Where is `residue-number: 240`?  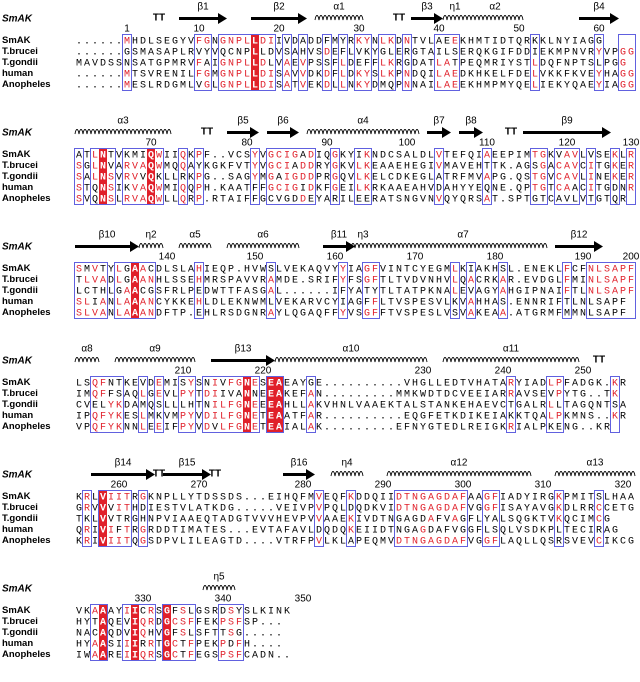
residue-number: 240 is located at coordinates (503, 371).